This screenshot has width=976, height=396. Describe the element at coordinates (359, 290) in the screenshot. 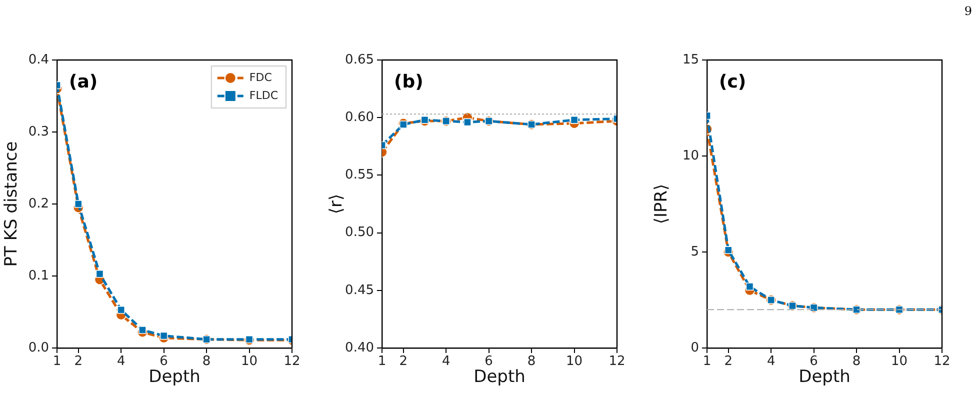

I see `y-tick-label: 0.45` at that location.